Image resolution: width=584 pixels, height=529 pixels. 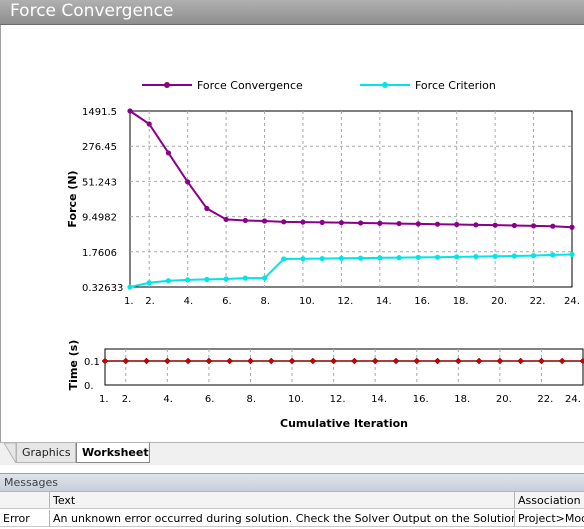 What do you see at coordinates (25, 518) in the screenshot?
I see `message-type-cell: Error` at bounding box center [25, 518].